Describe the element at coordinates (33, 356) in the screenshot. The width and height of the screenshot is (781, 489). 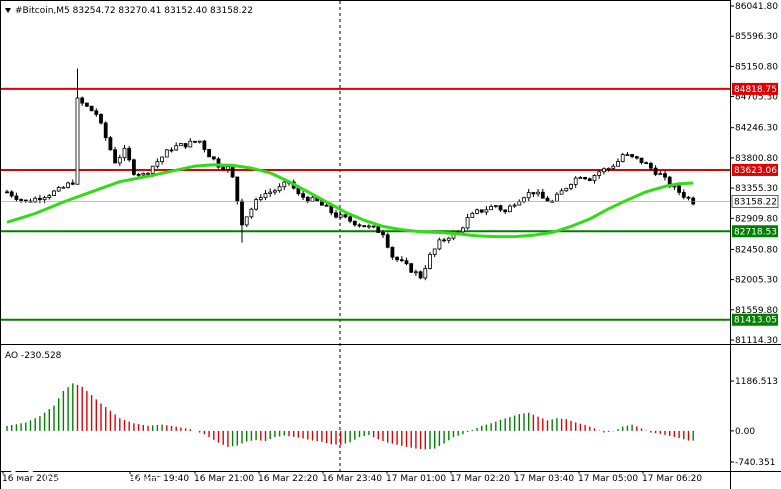
I see `ao-info-text: AO -230.528` at that location.